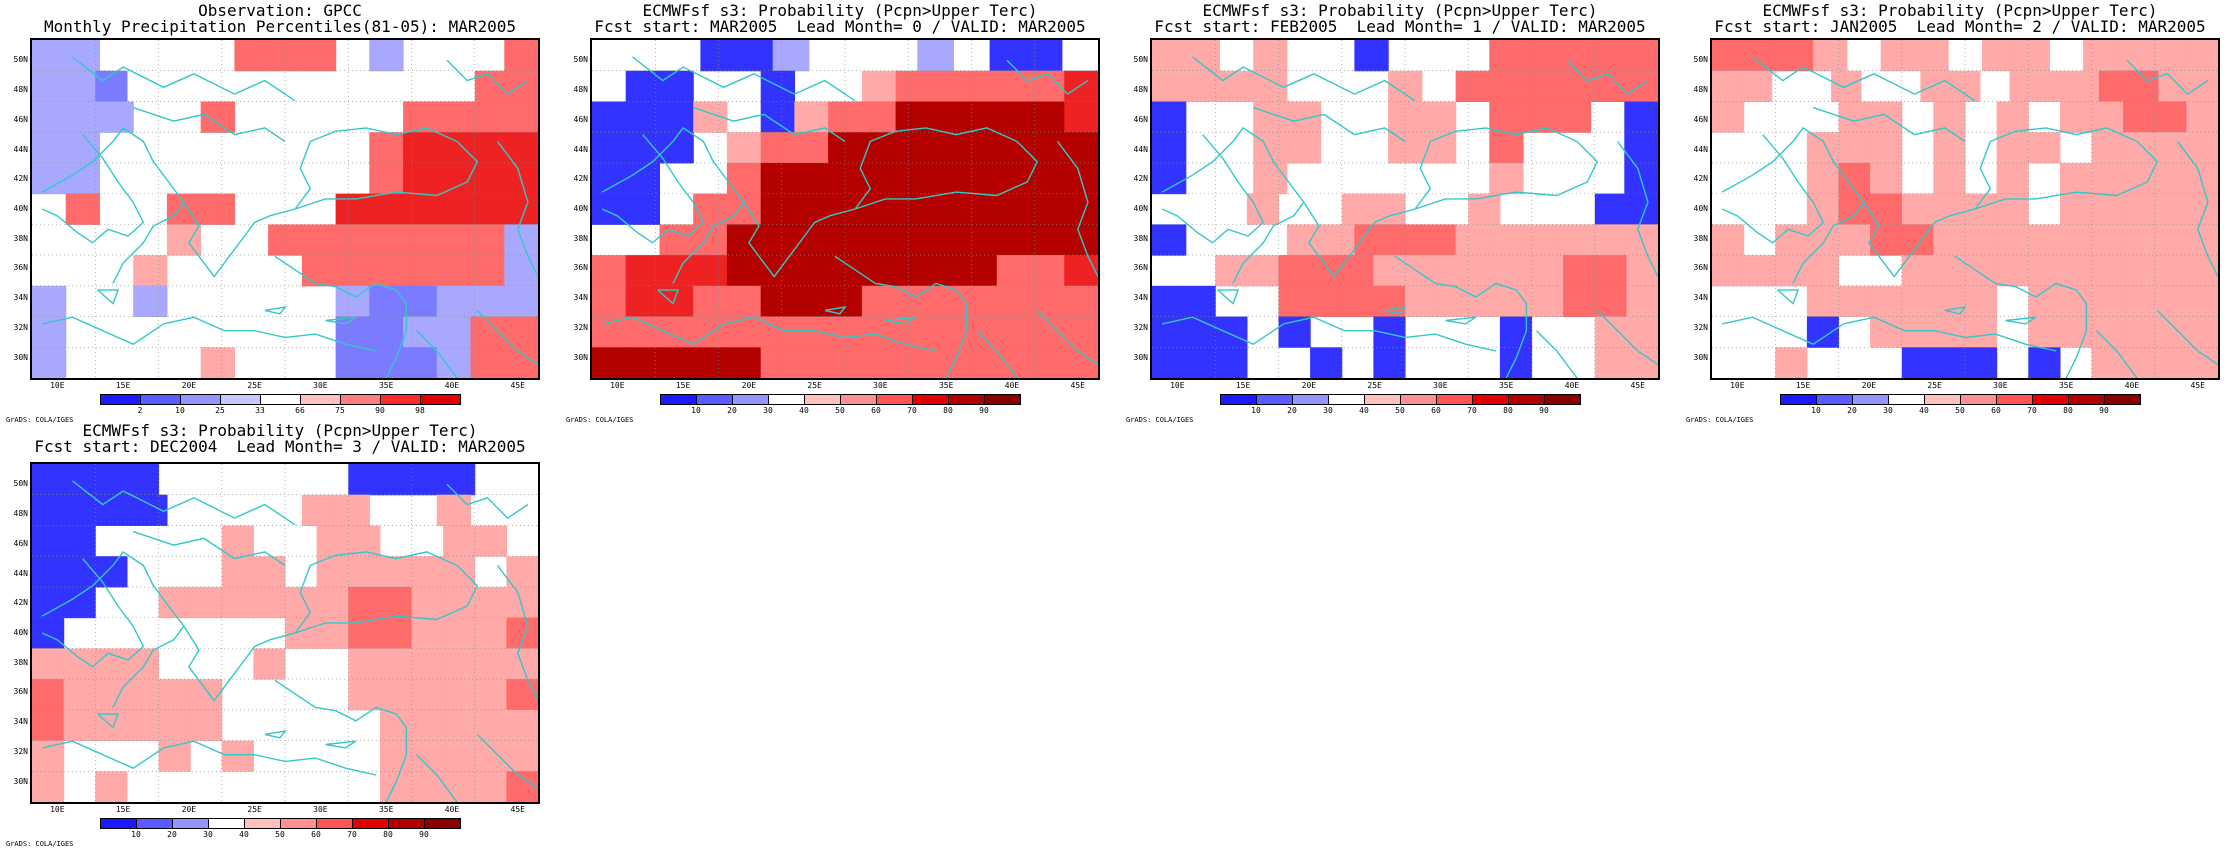 The height and width of the screenshot is (848, 2240). What do you see at coordinates (683, 385) in the screenshot?
I see `lon-label: 15E` at bounding box center [683, 385].